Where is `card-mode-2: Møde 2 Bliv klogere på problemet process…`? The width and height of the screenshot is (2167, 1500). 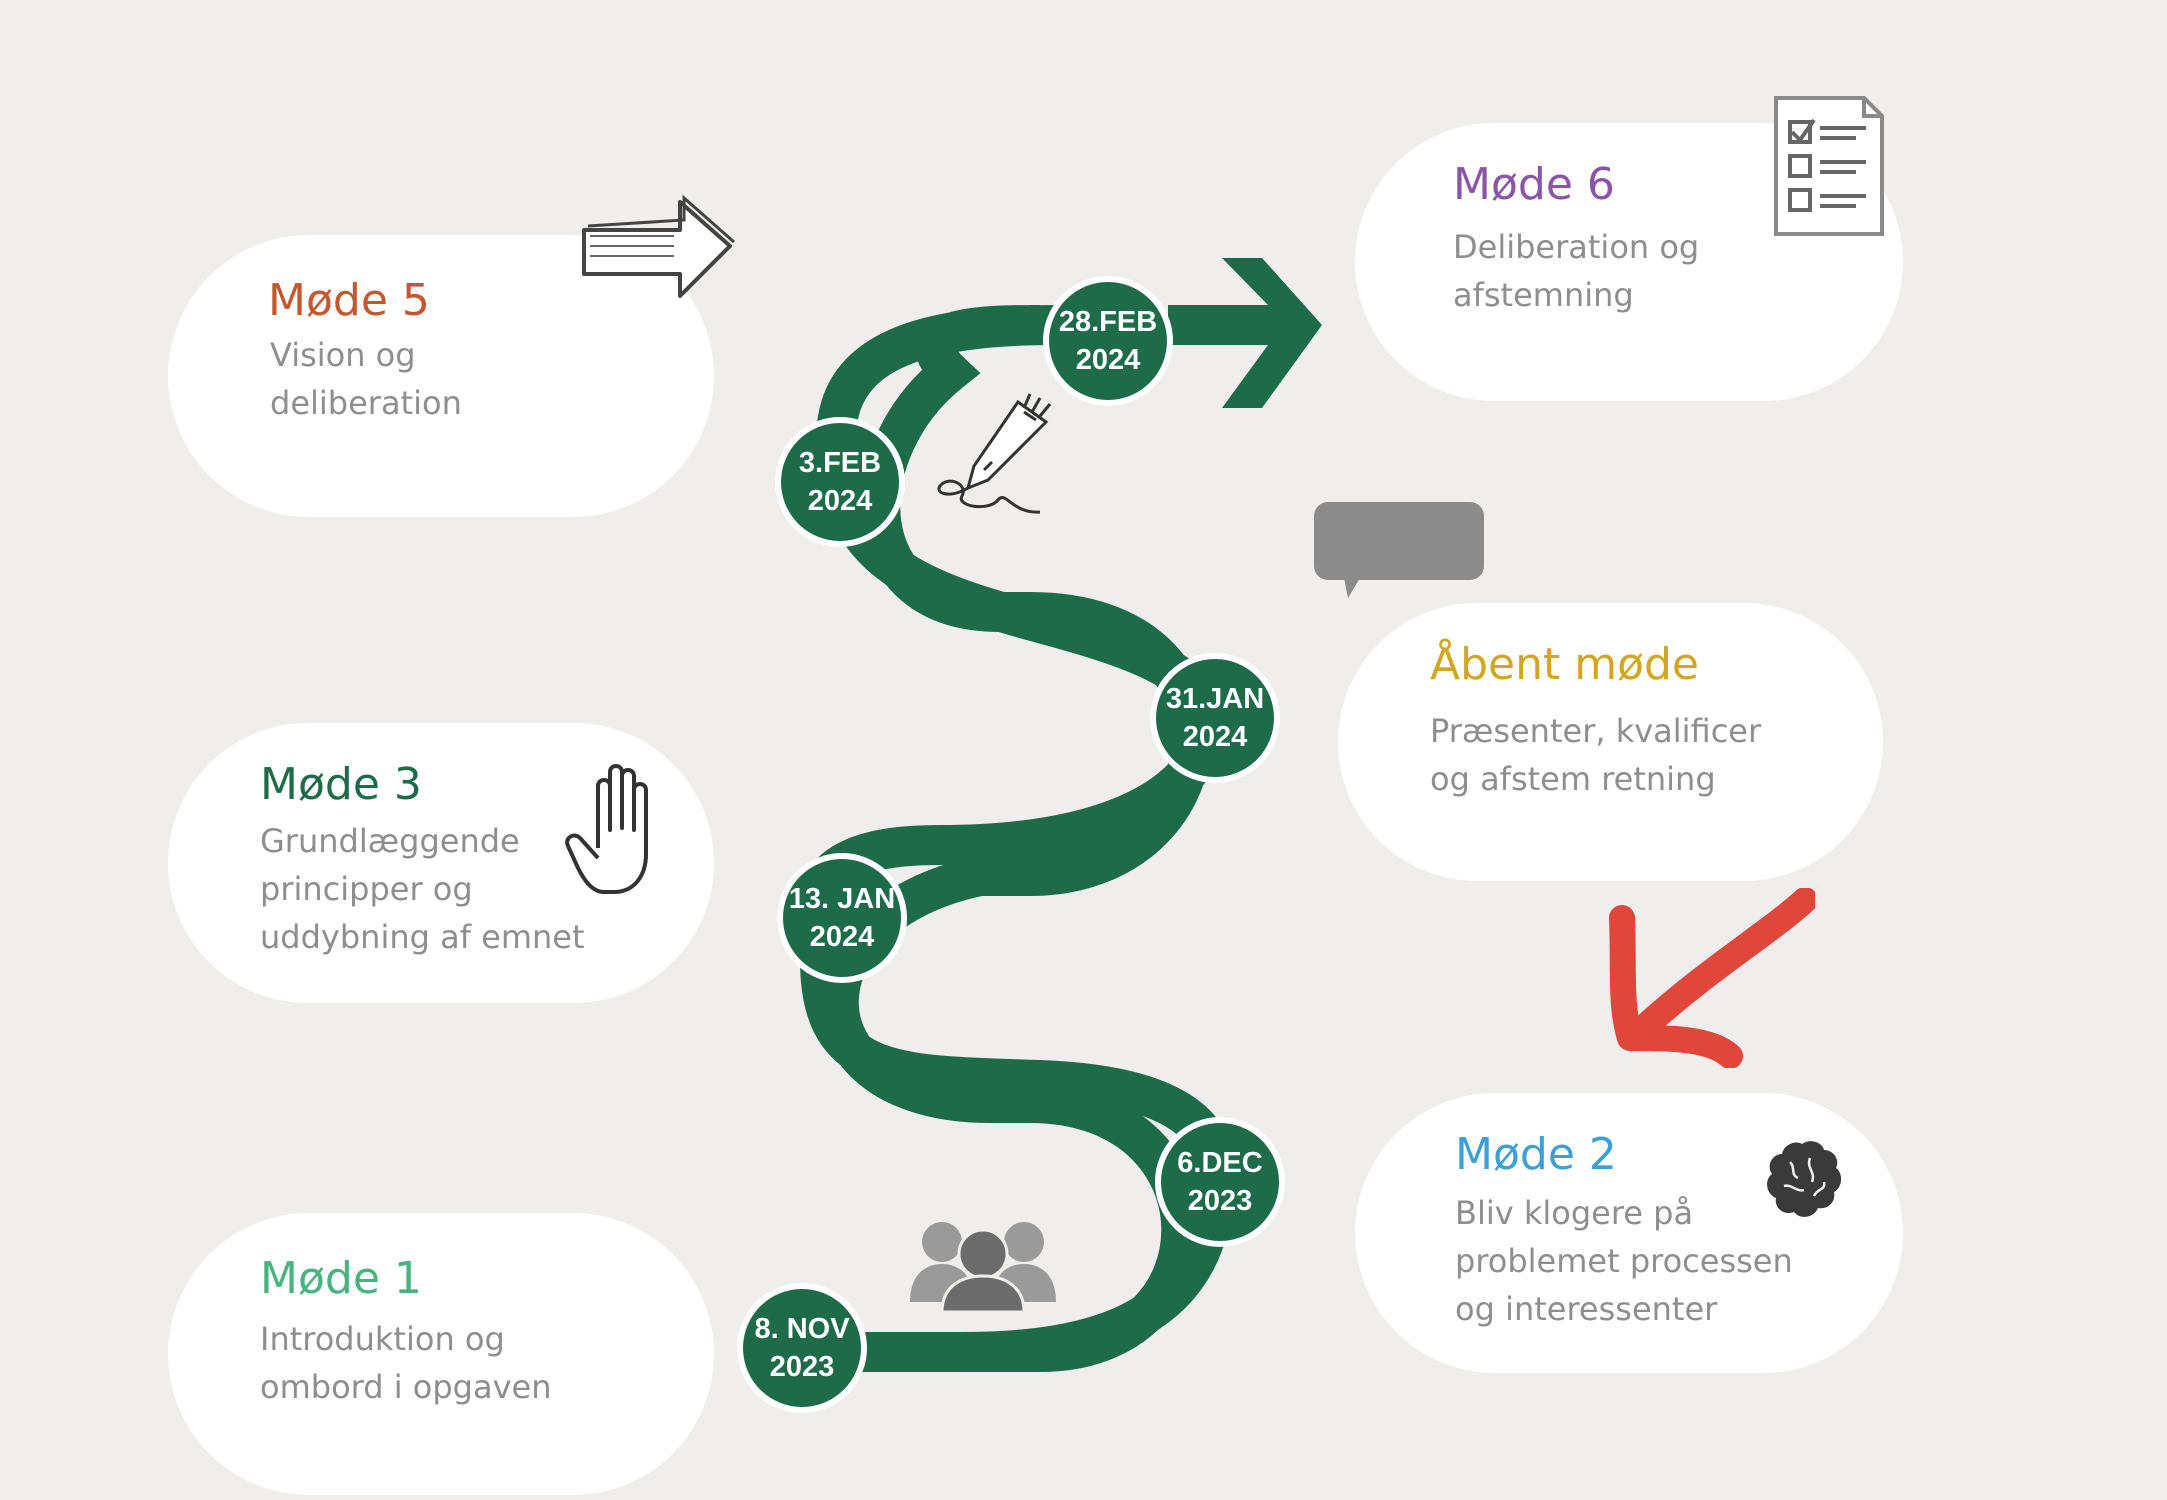
card-mode-2: Møde 2 Bliv klogere på problemet process… is located at coordinates (1629, 1233).